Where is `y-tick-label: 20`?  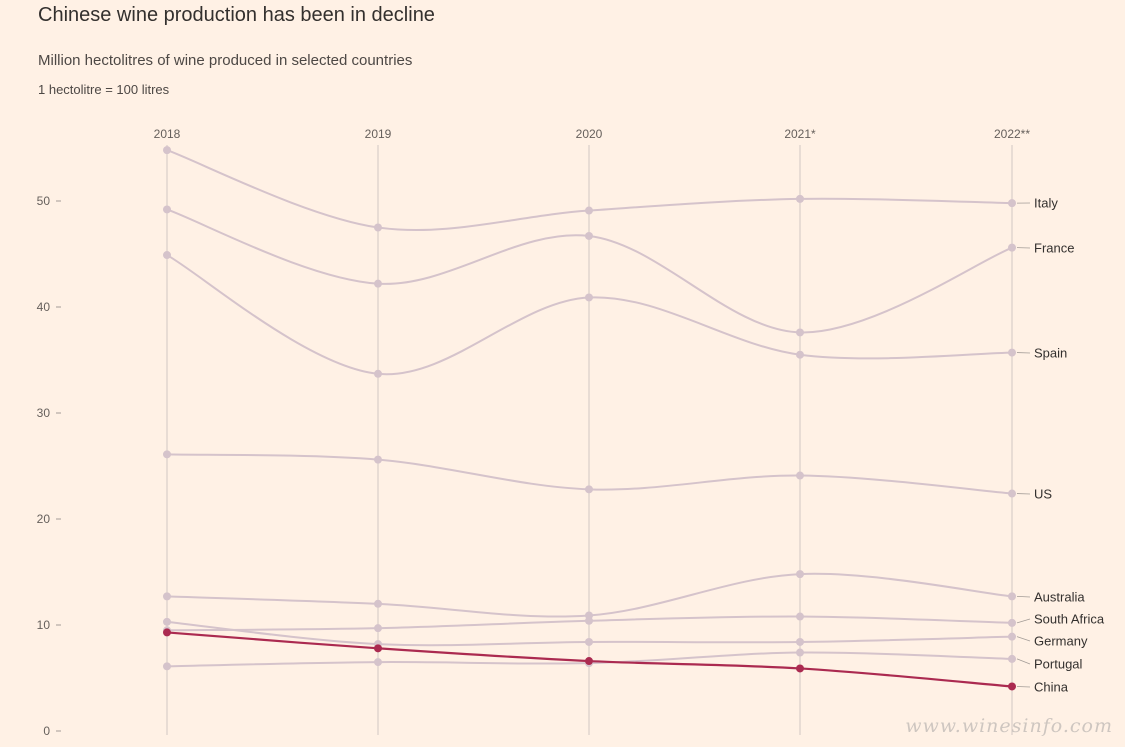 y-tick-label: 20 is located at coordinates (44, 519).